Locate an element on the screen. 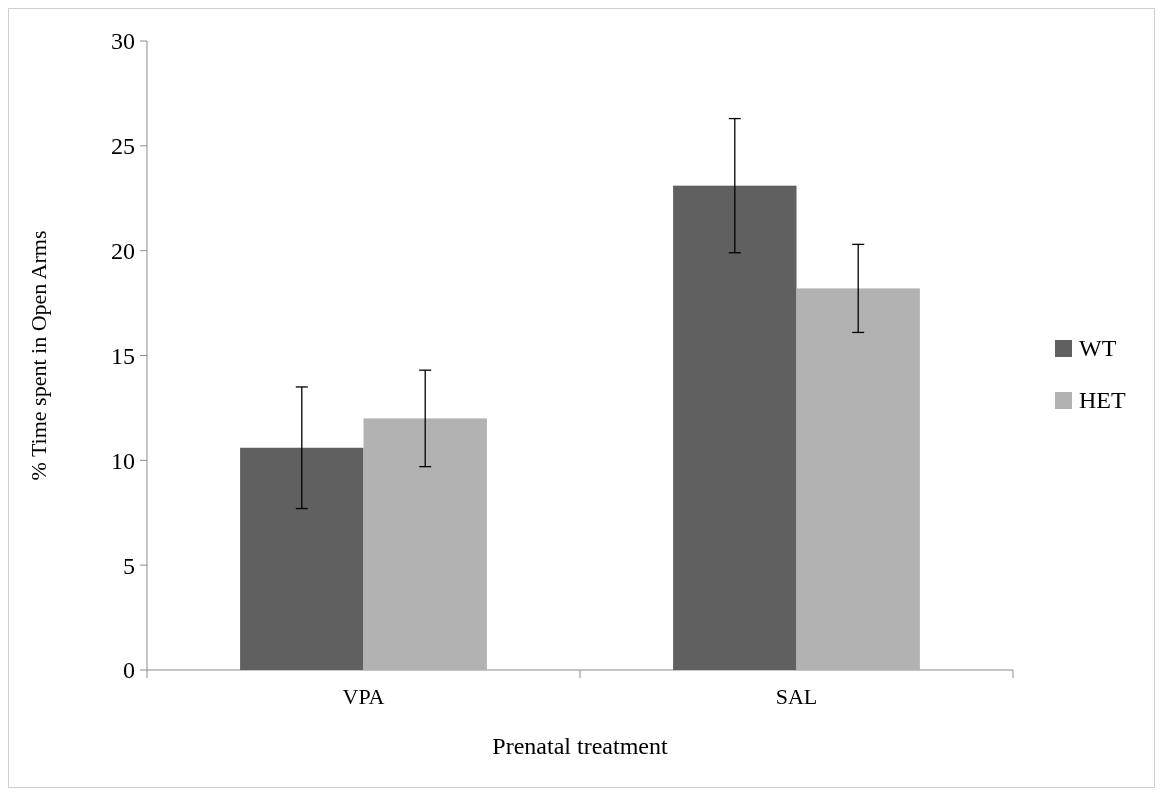 This screenshot has height=796, width=1163. y-tick-label: 20 is located at coordinates (123, 251).